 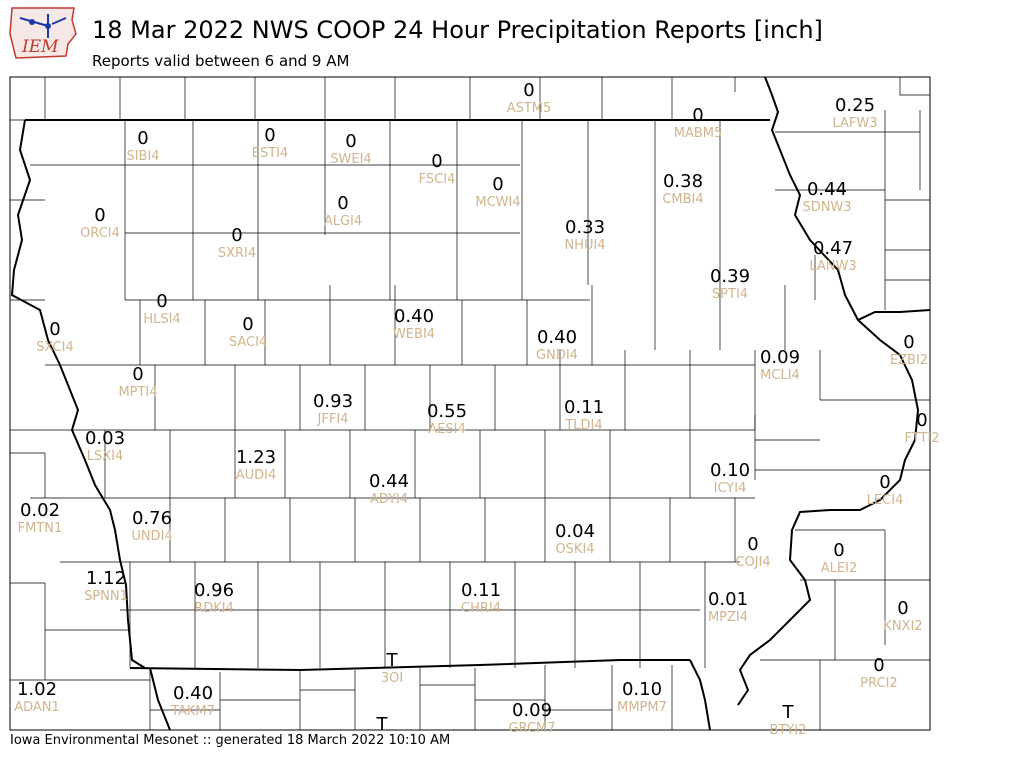 What do you see at coordinates (389, 481) in the screenshot?
I see `precip-value: 0.44` at bounding box center [389, 481].